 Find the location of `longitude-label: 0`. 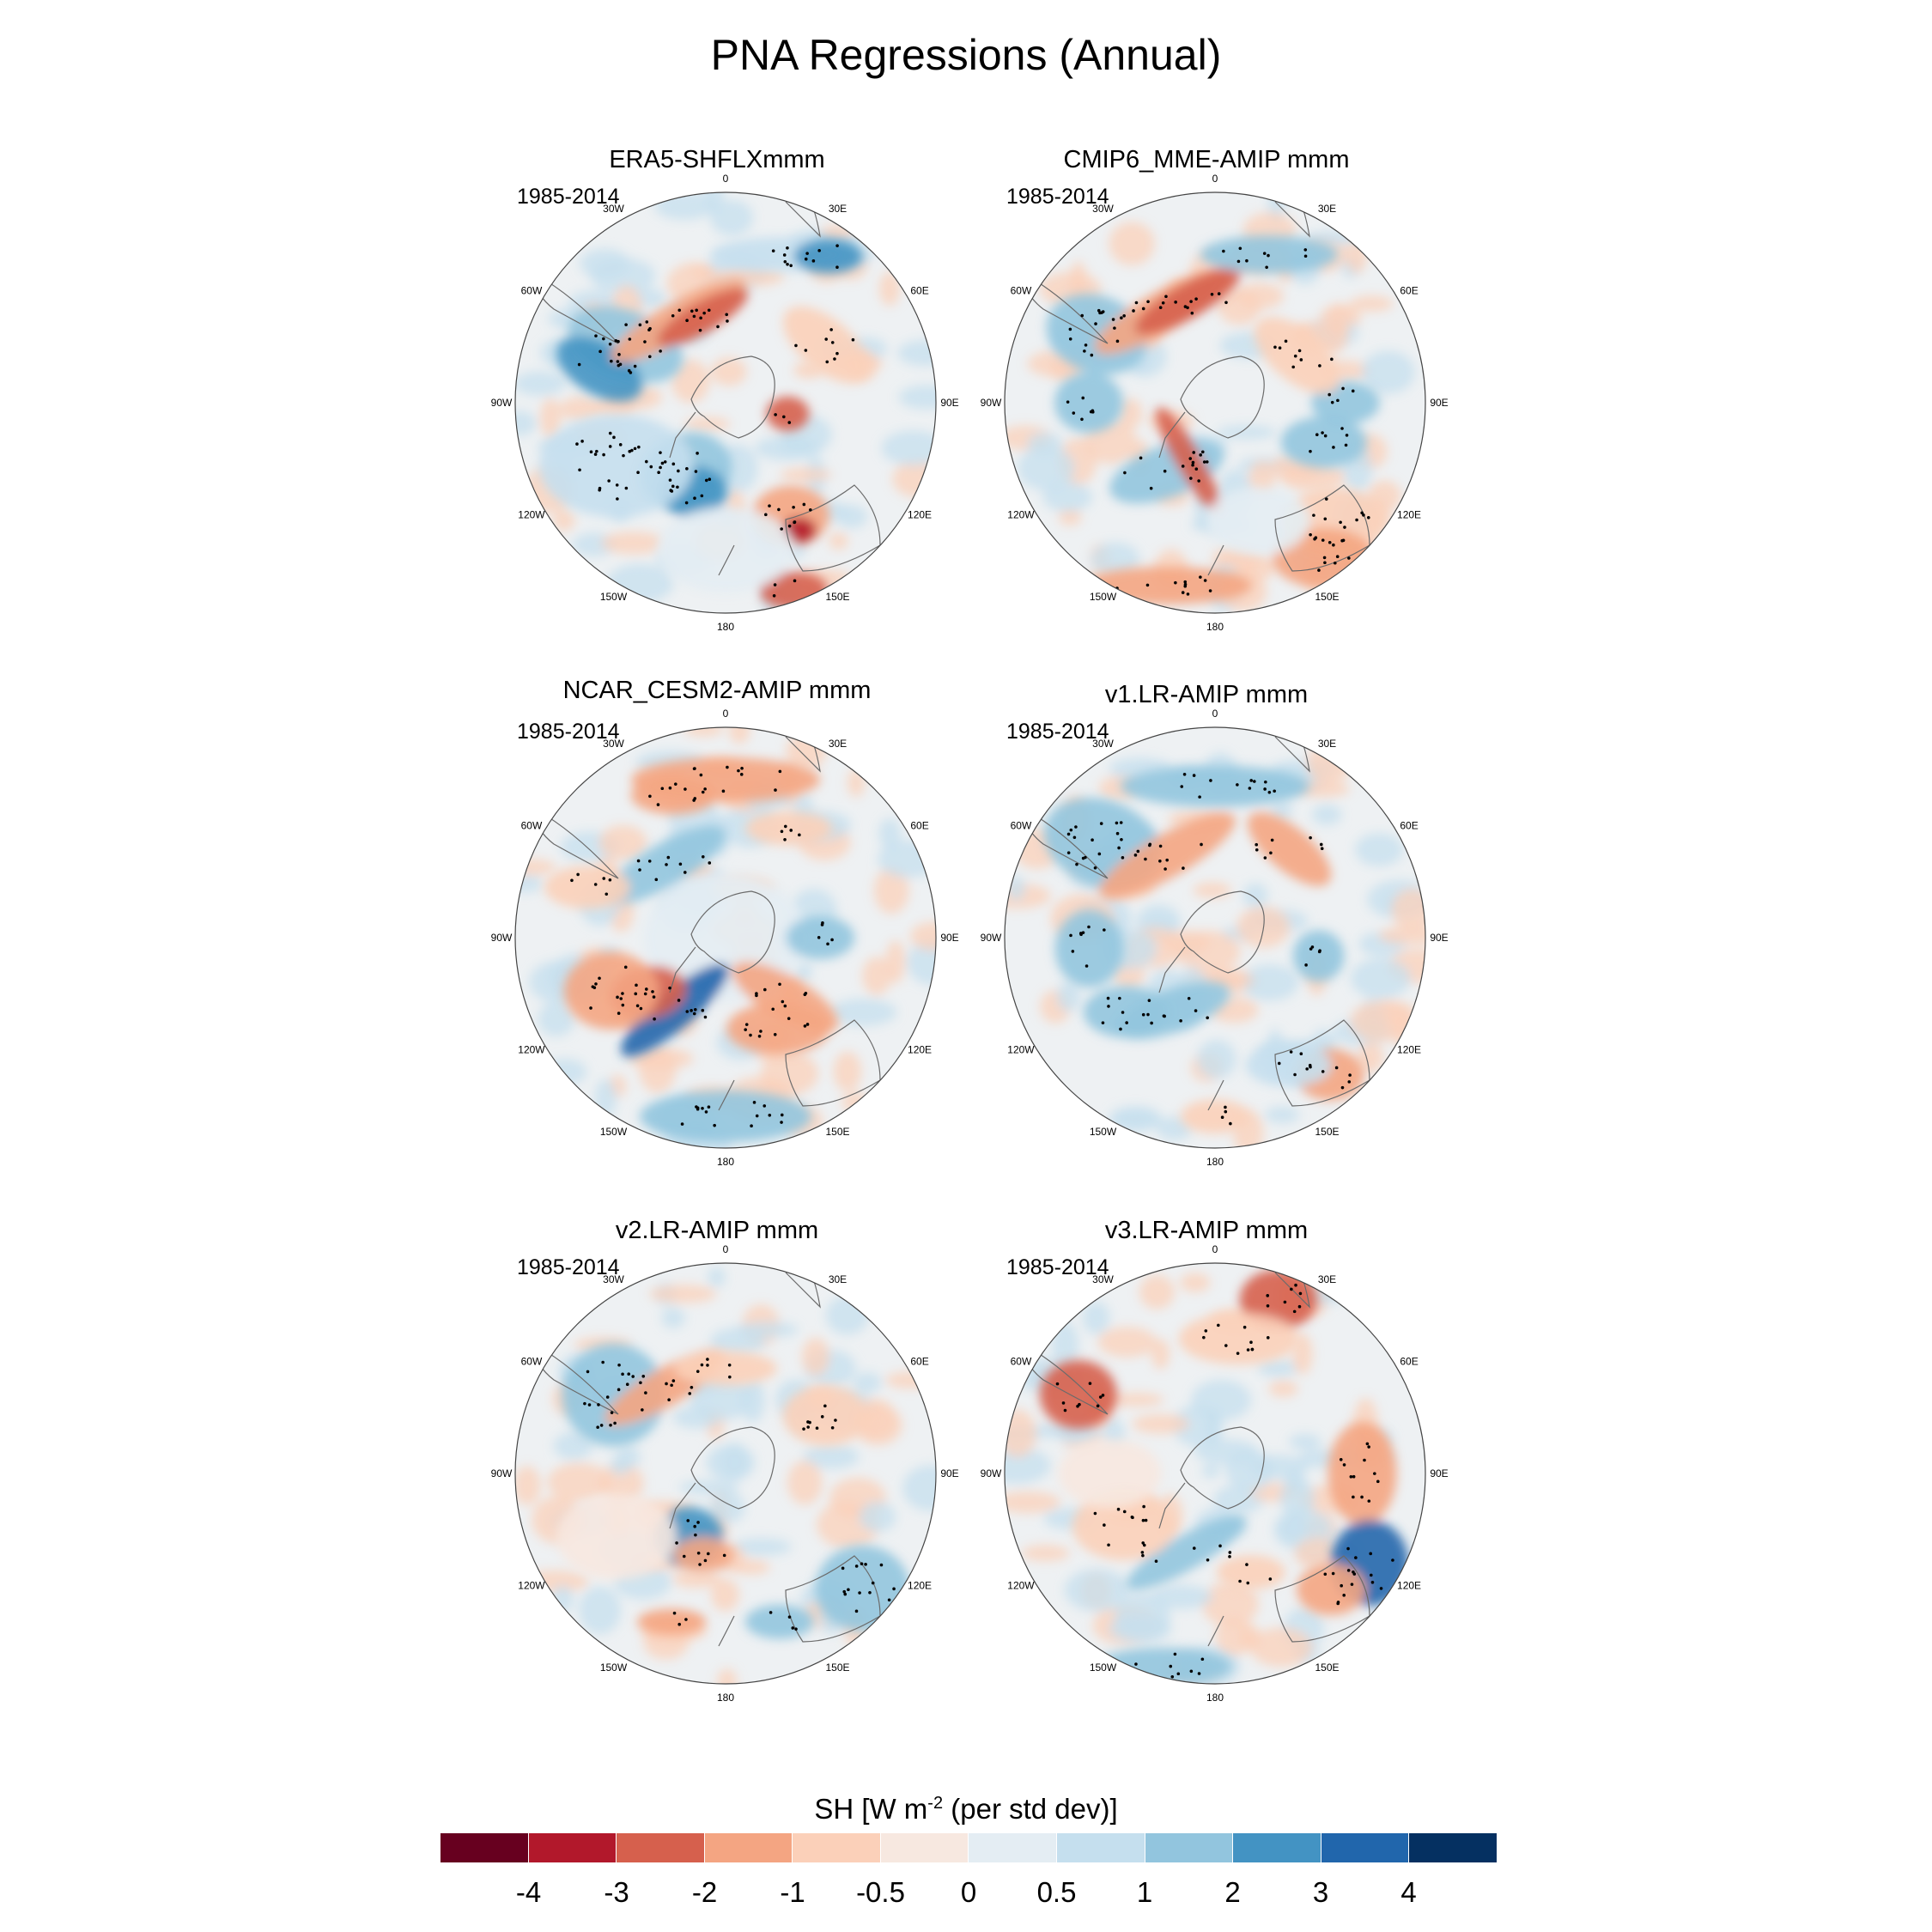

longitude-label: 0 is located at coordinates (726, 179).